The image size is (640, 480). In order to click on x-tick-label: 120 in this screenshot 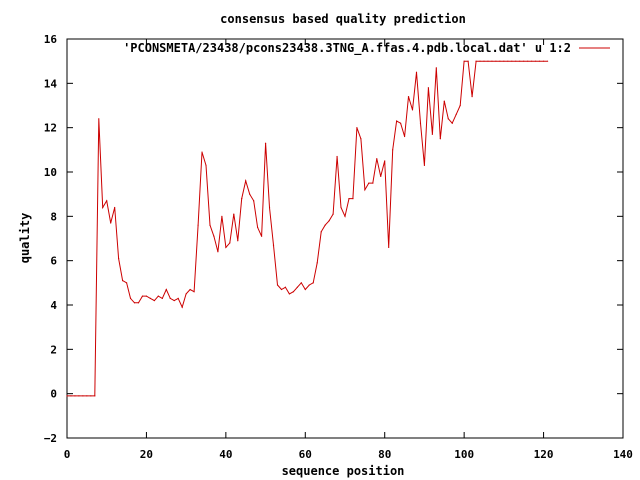, I will do `click(544, 454)`.